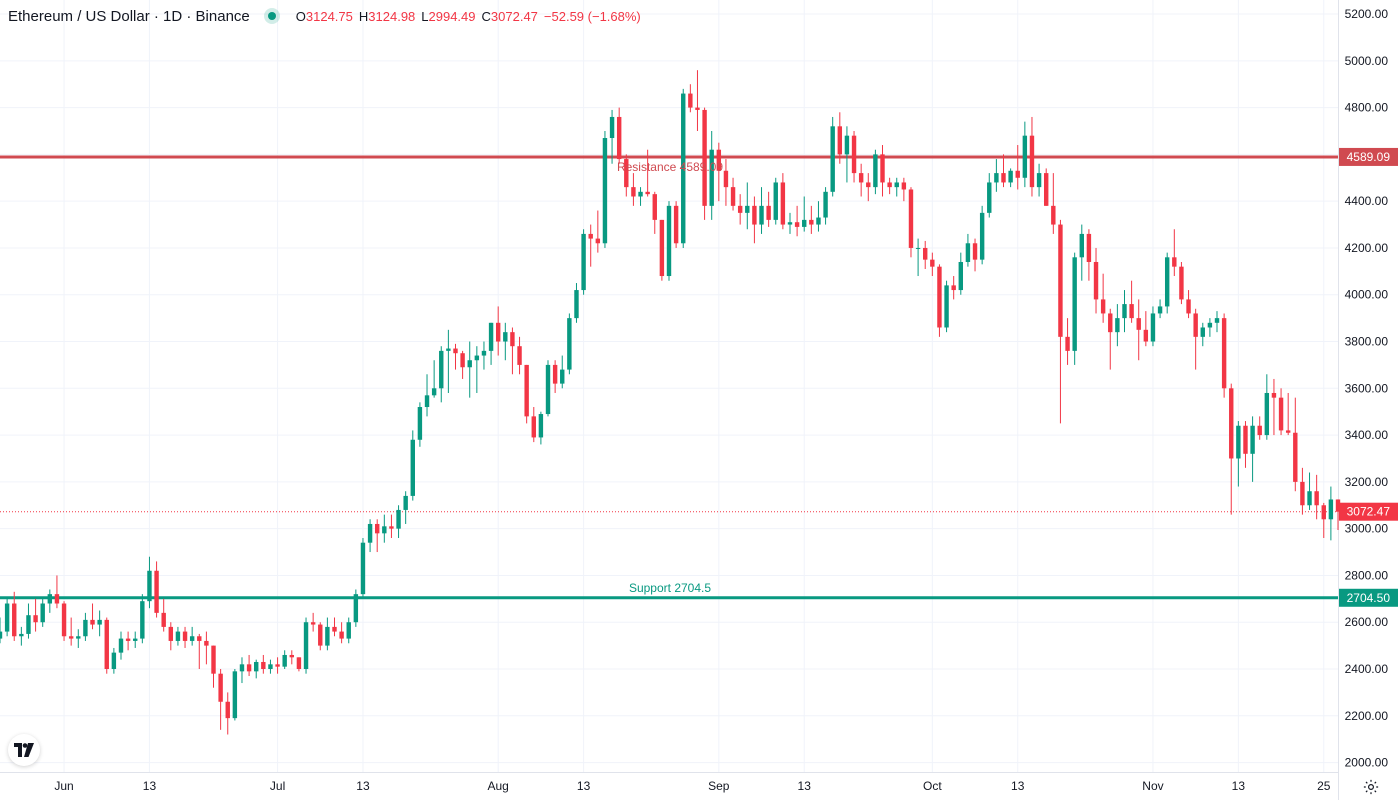 This screenshot has height=805, width=1400. Describe the element at coordinates (592, 16) in the screenshot. I see `ohlc-change-value: −52.59 (−1.68%)` at that location.